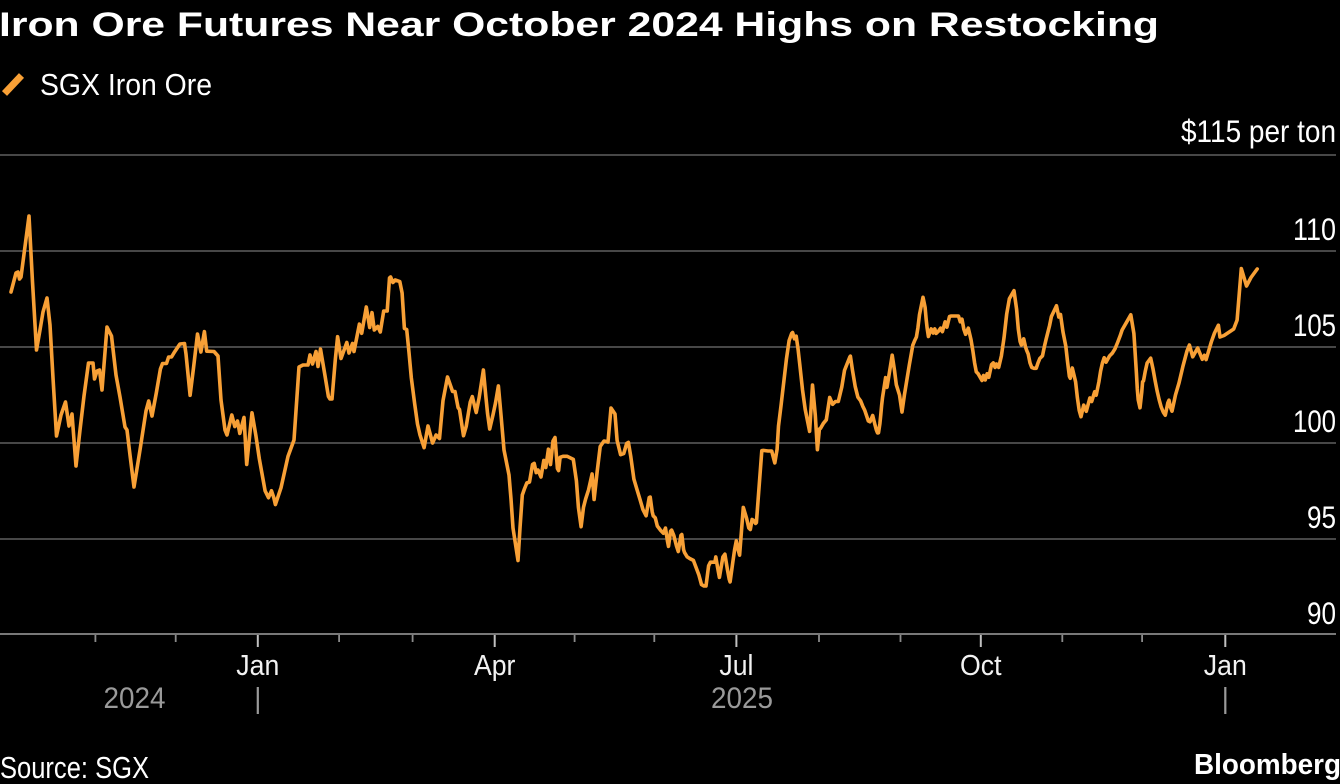  Describe the element at coordinates (135, 698) in the screenshot. I see `svg-text: 2024` at that location.